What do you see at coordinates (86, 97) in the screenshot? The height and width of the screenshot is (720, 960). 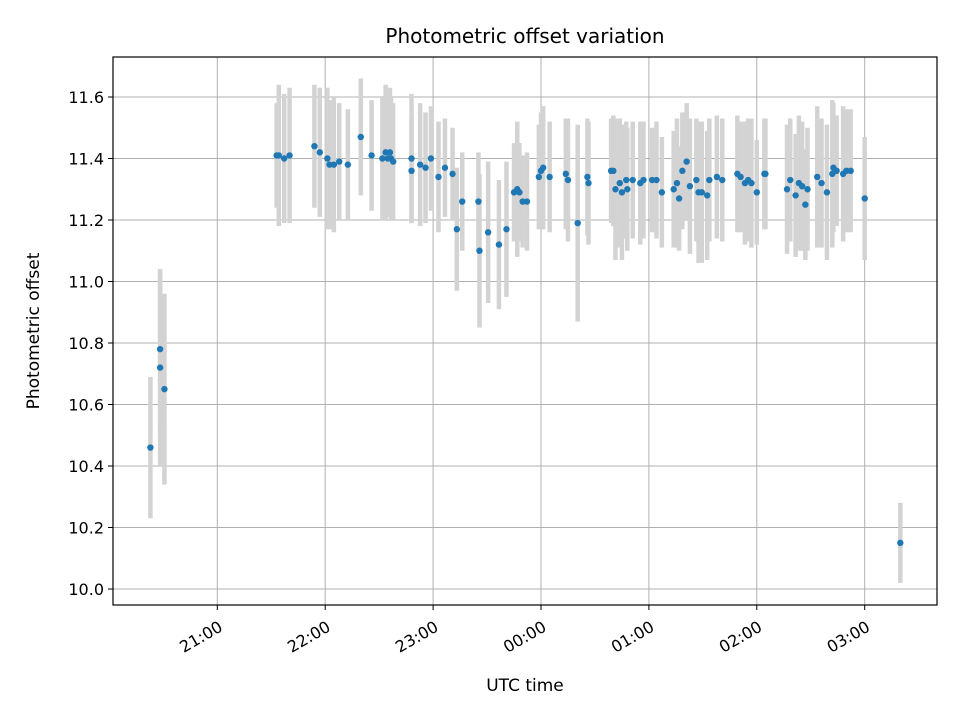 I see `y-tick-label: 11.6` at bounding box center [86, 97].